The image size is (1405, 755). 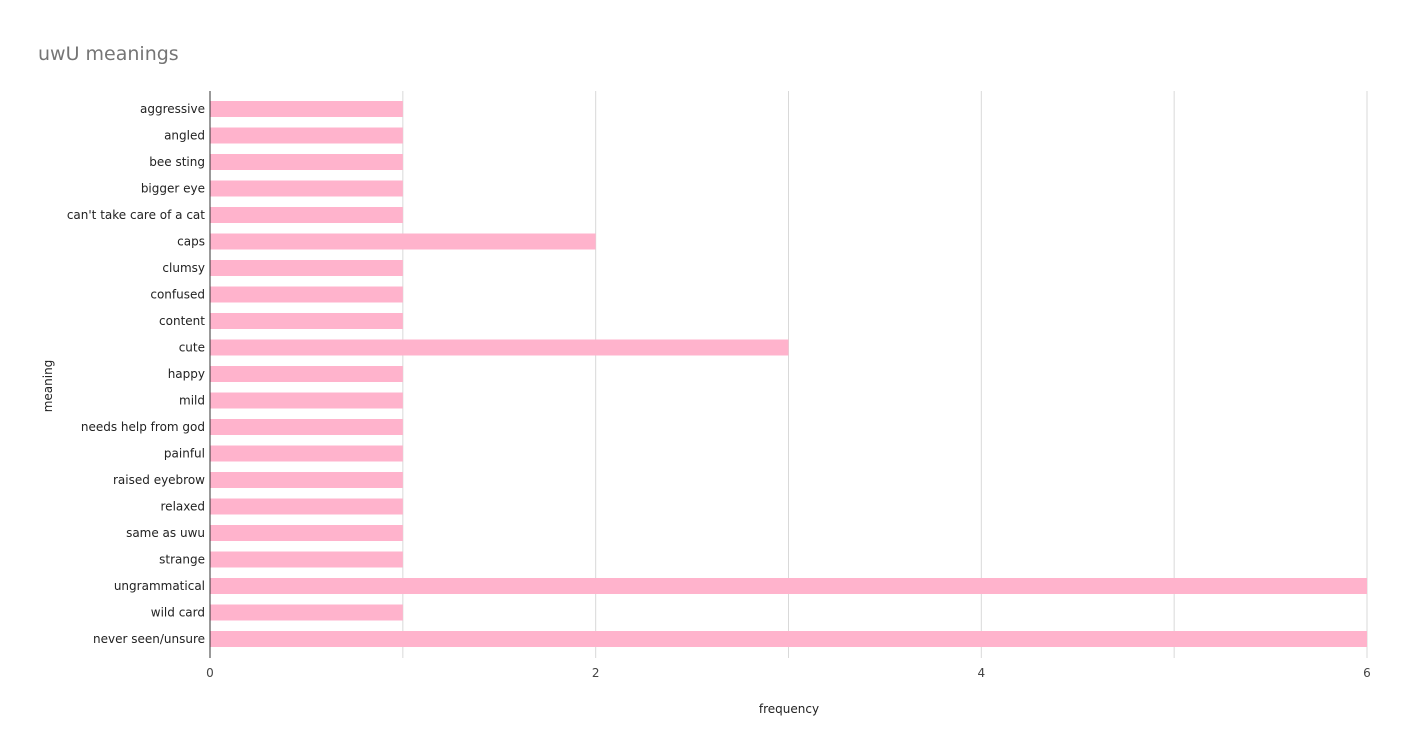 What do you see at coordinates (177, 162) in the screenshot?
I see `category-label: bee sting` at bounding box center [177, 162].